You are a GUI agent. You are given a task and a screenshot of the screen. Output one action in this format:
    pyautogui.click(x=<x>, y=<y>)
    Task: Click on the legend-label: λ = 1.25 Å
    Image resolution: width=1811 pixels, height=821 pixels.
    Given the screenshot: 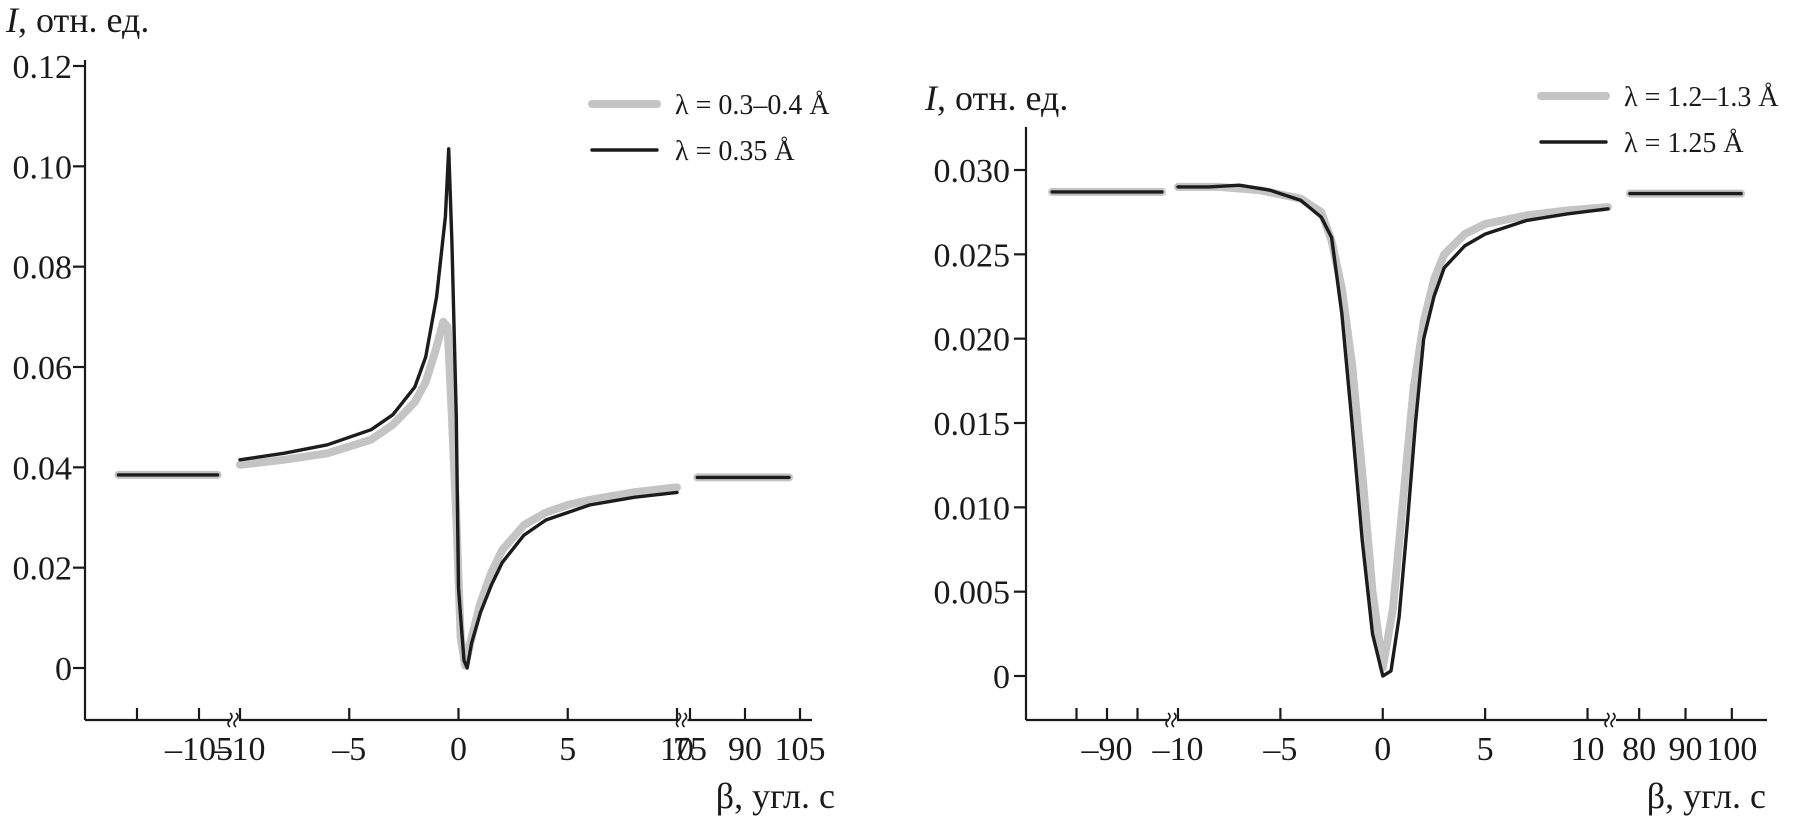 What is the action you would take?
    pyautogui.click(x=1684, y=143)
    